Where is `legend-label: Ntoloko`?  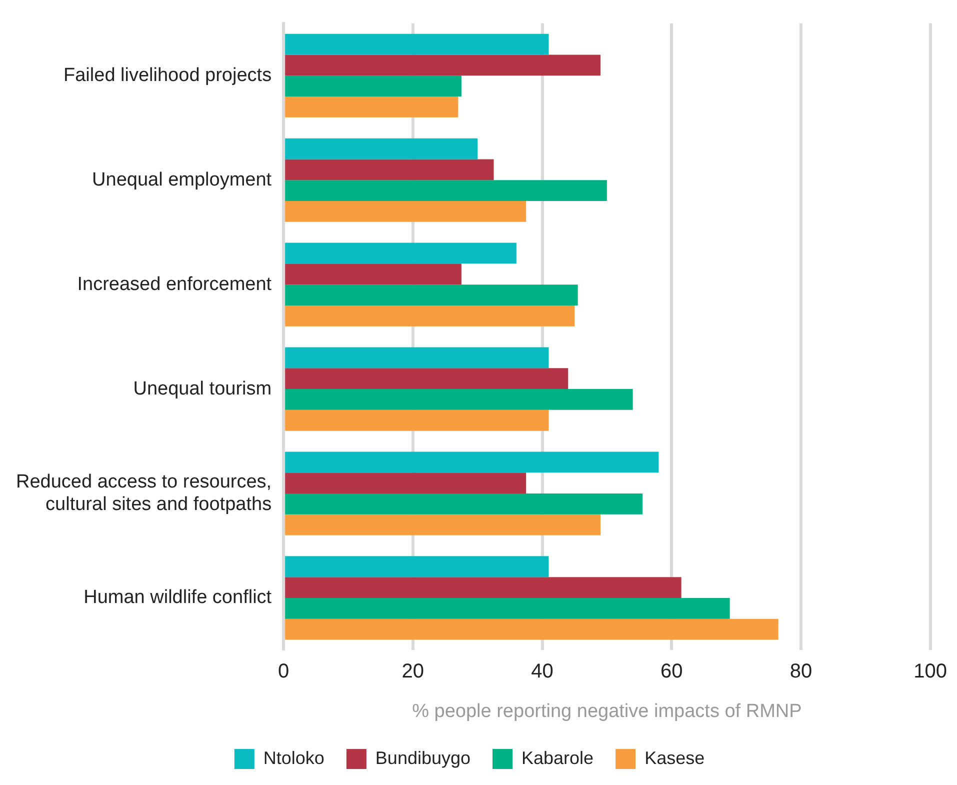
legend-label: Ntoloko is located at coordinates (293, 758).